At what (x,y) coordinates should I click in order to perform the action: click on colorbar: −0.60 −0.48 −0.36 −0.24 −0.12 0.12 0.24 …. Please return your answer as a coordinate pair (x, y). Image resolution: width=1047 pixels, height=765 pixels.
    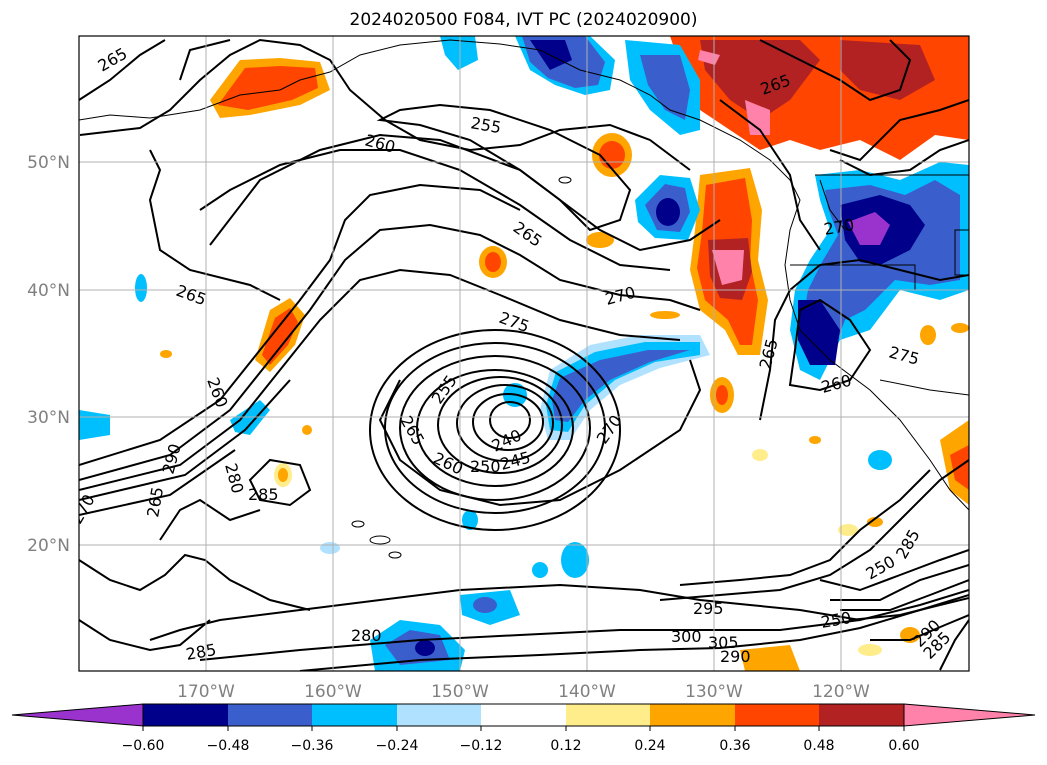
    Looking at the image, I should click on (523, 728).